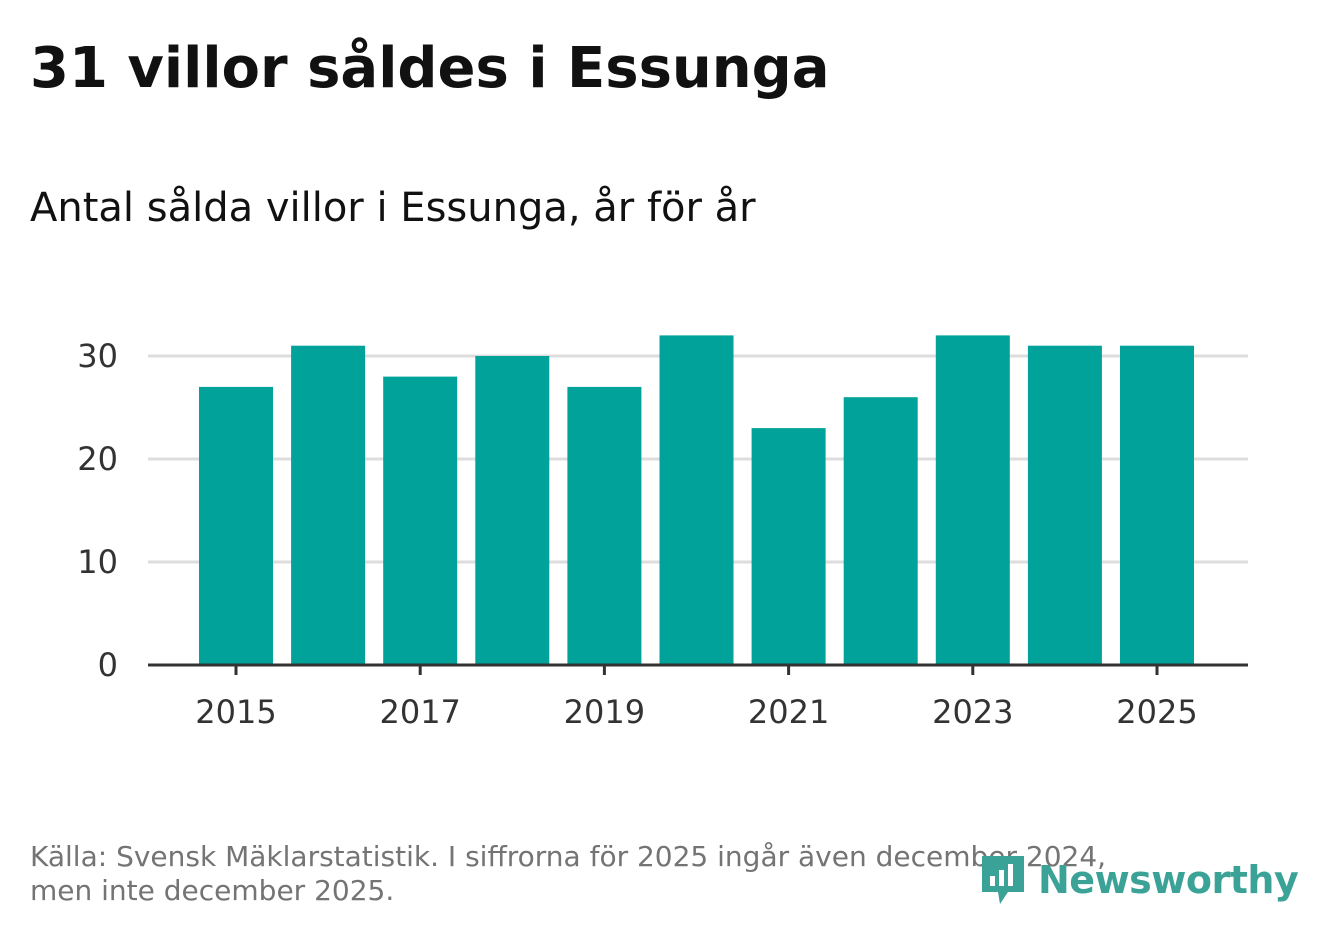  Describe the element at coordinates (972, 712) in the screenshot. I see `x-tick-label-2023: 2023` at that location.